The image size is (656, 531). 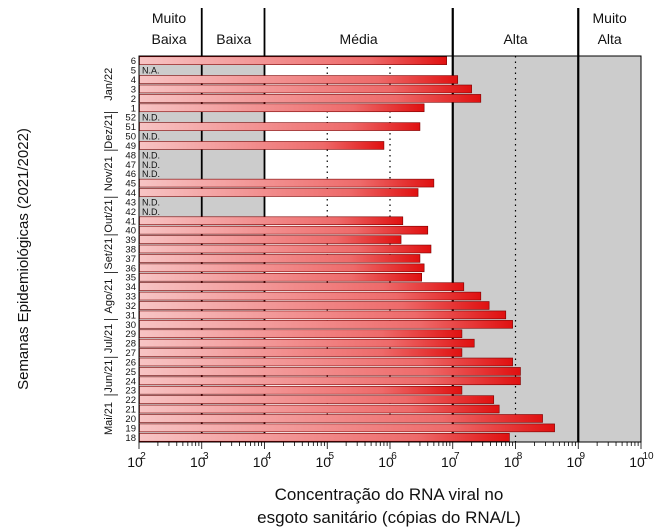 I want to click on week-label-45: 45, so click(x=130, y=184).